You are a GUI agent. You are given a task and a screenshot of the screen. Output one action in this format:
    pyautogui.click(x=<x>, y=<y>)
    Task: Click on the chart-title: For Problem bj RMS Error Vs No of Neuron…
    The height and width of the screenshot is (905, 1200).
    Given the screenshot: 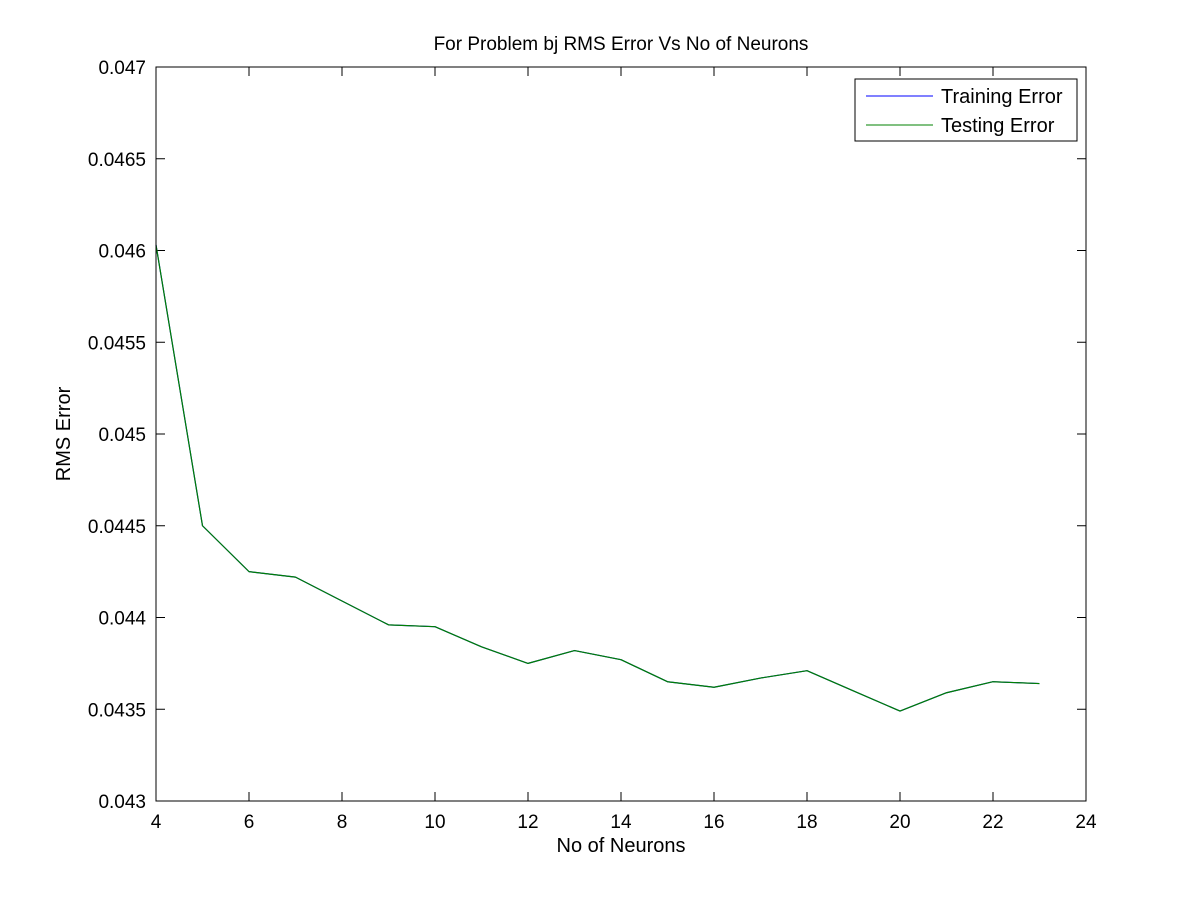 What is the action you would take?
    pyautogui.click(x=621, y=44)
    